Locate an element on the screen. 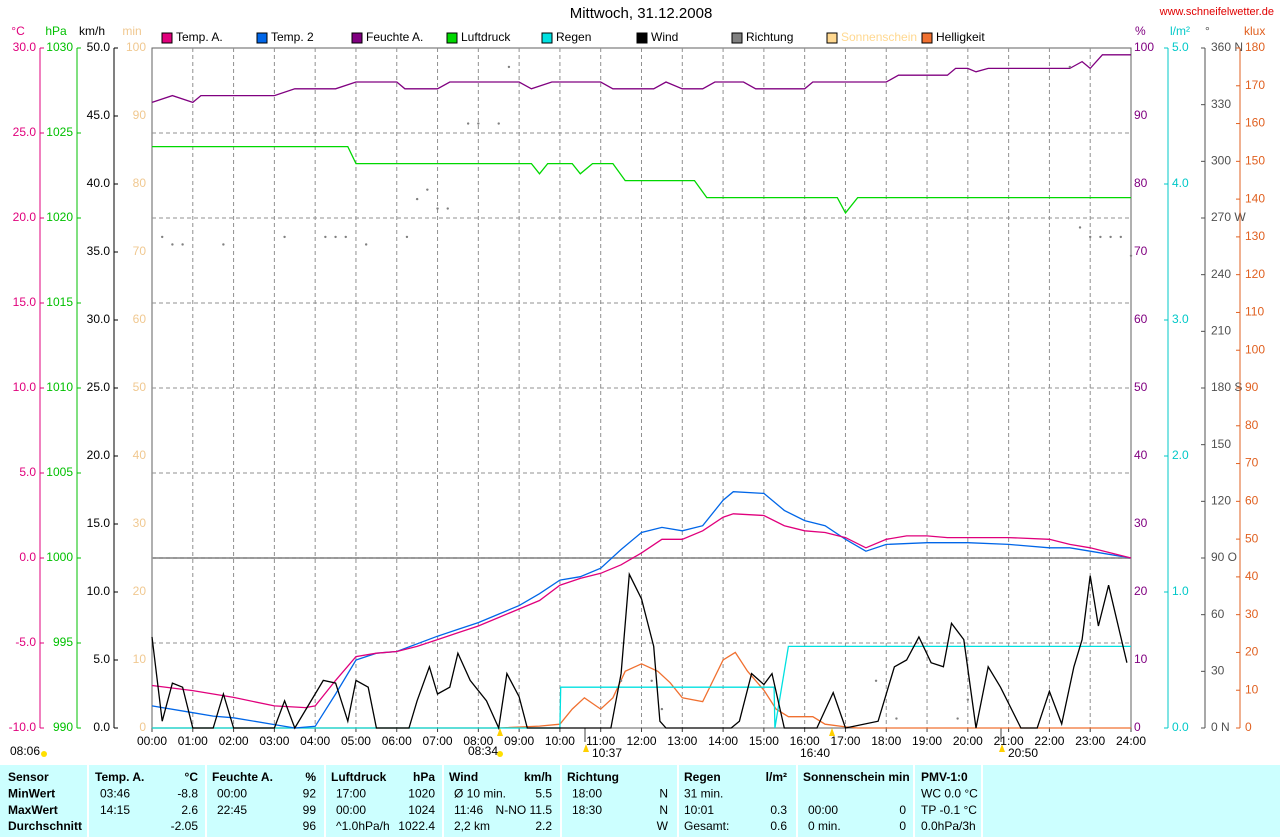  x-tick-label: 01:00 is located at coordinates (193, 741).